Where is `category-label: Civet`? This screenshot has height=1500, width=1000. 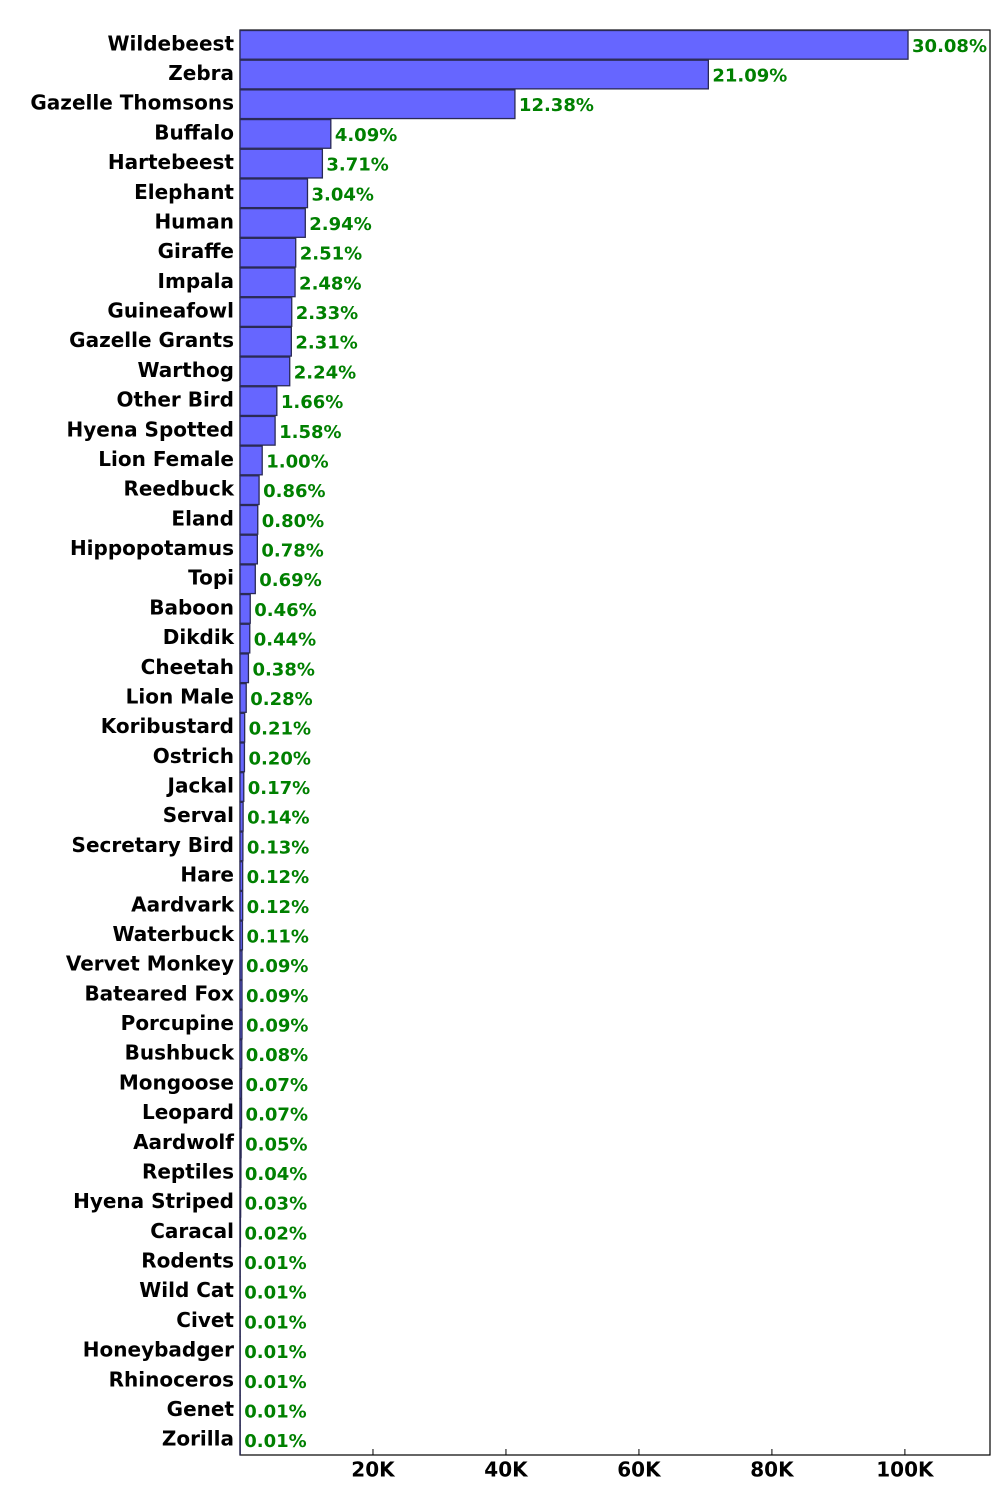
category-label: Civet is located at coordinates (205, 1320).